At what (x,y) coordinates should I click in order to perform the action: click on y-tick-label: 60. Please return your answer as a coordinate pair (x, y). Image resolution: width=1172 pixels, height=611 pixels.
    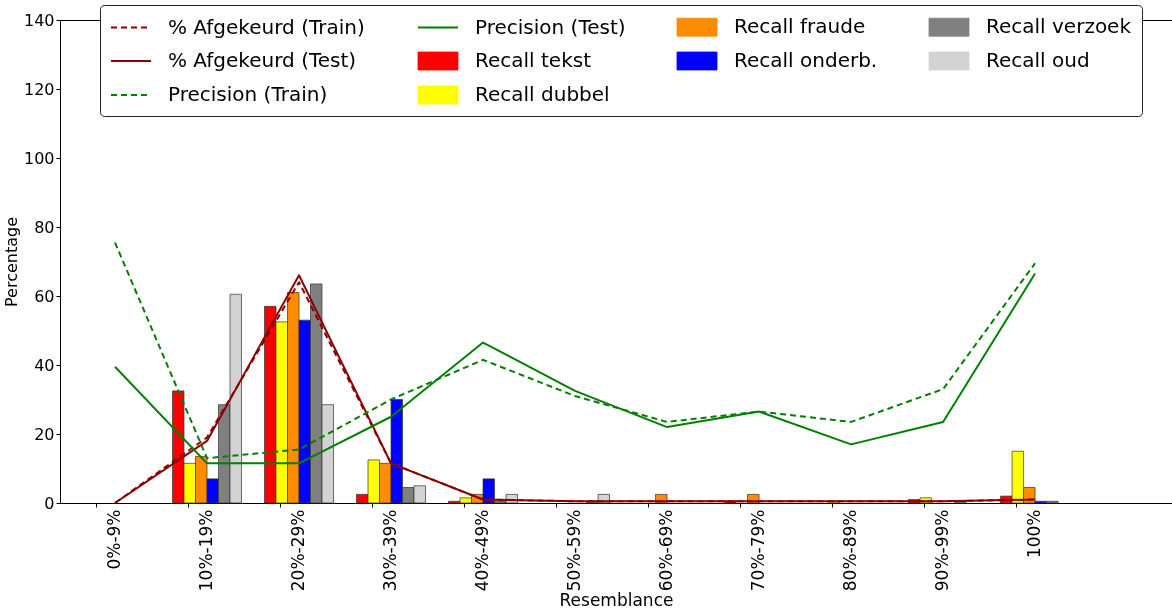
    Looking at the image, I should click on (44, 296).